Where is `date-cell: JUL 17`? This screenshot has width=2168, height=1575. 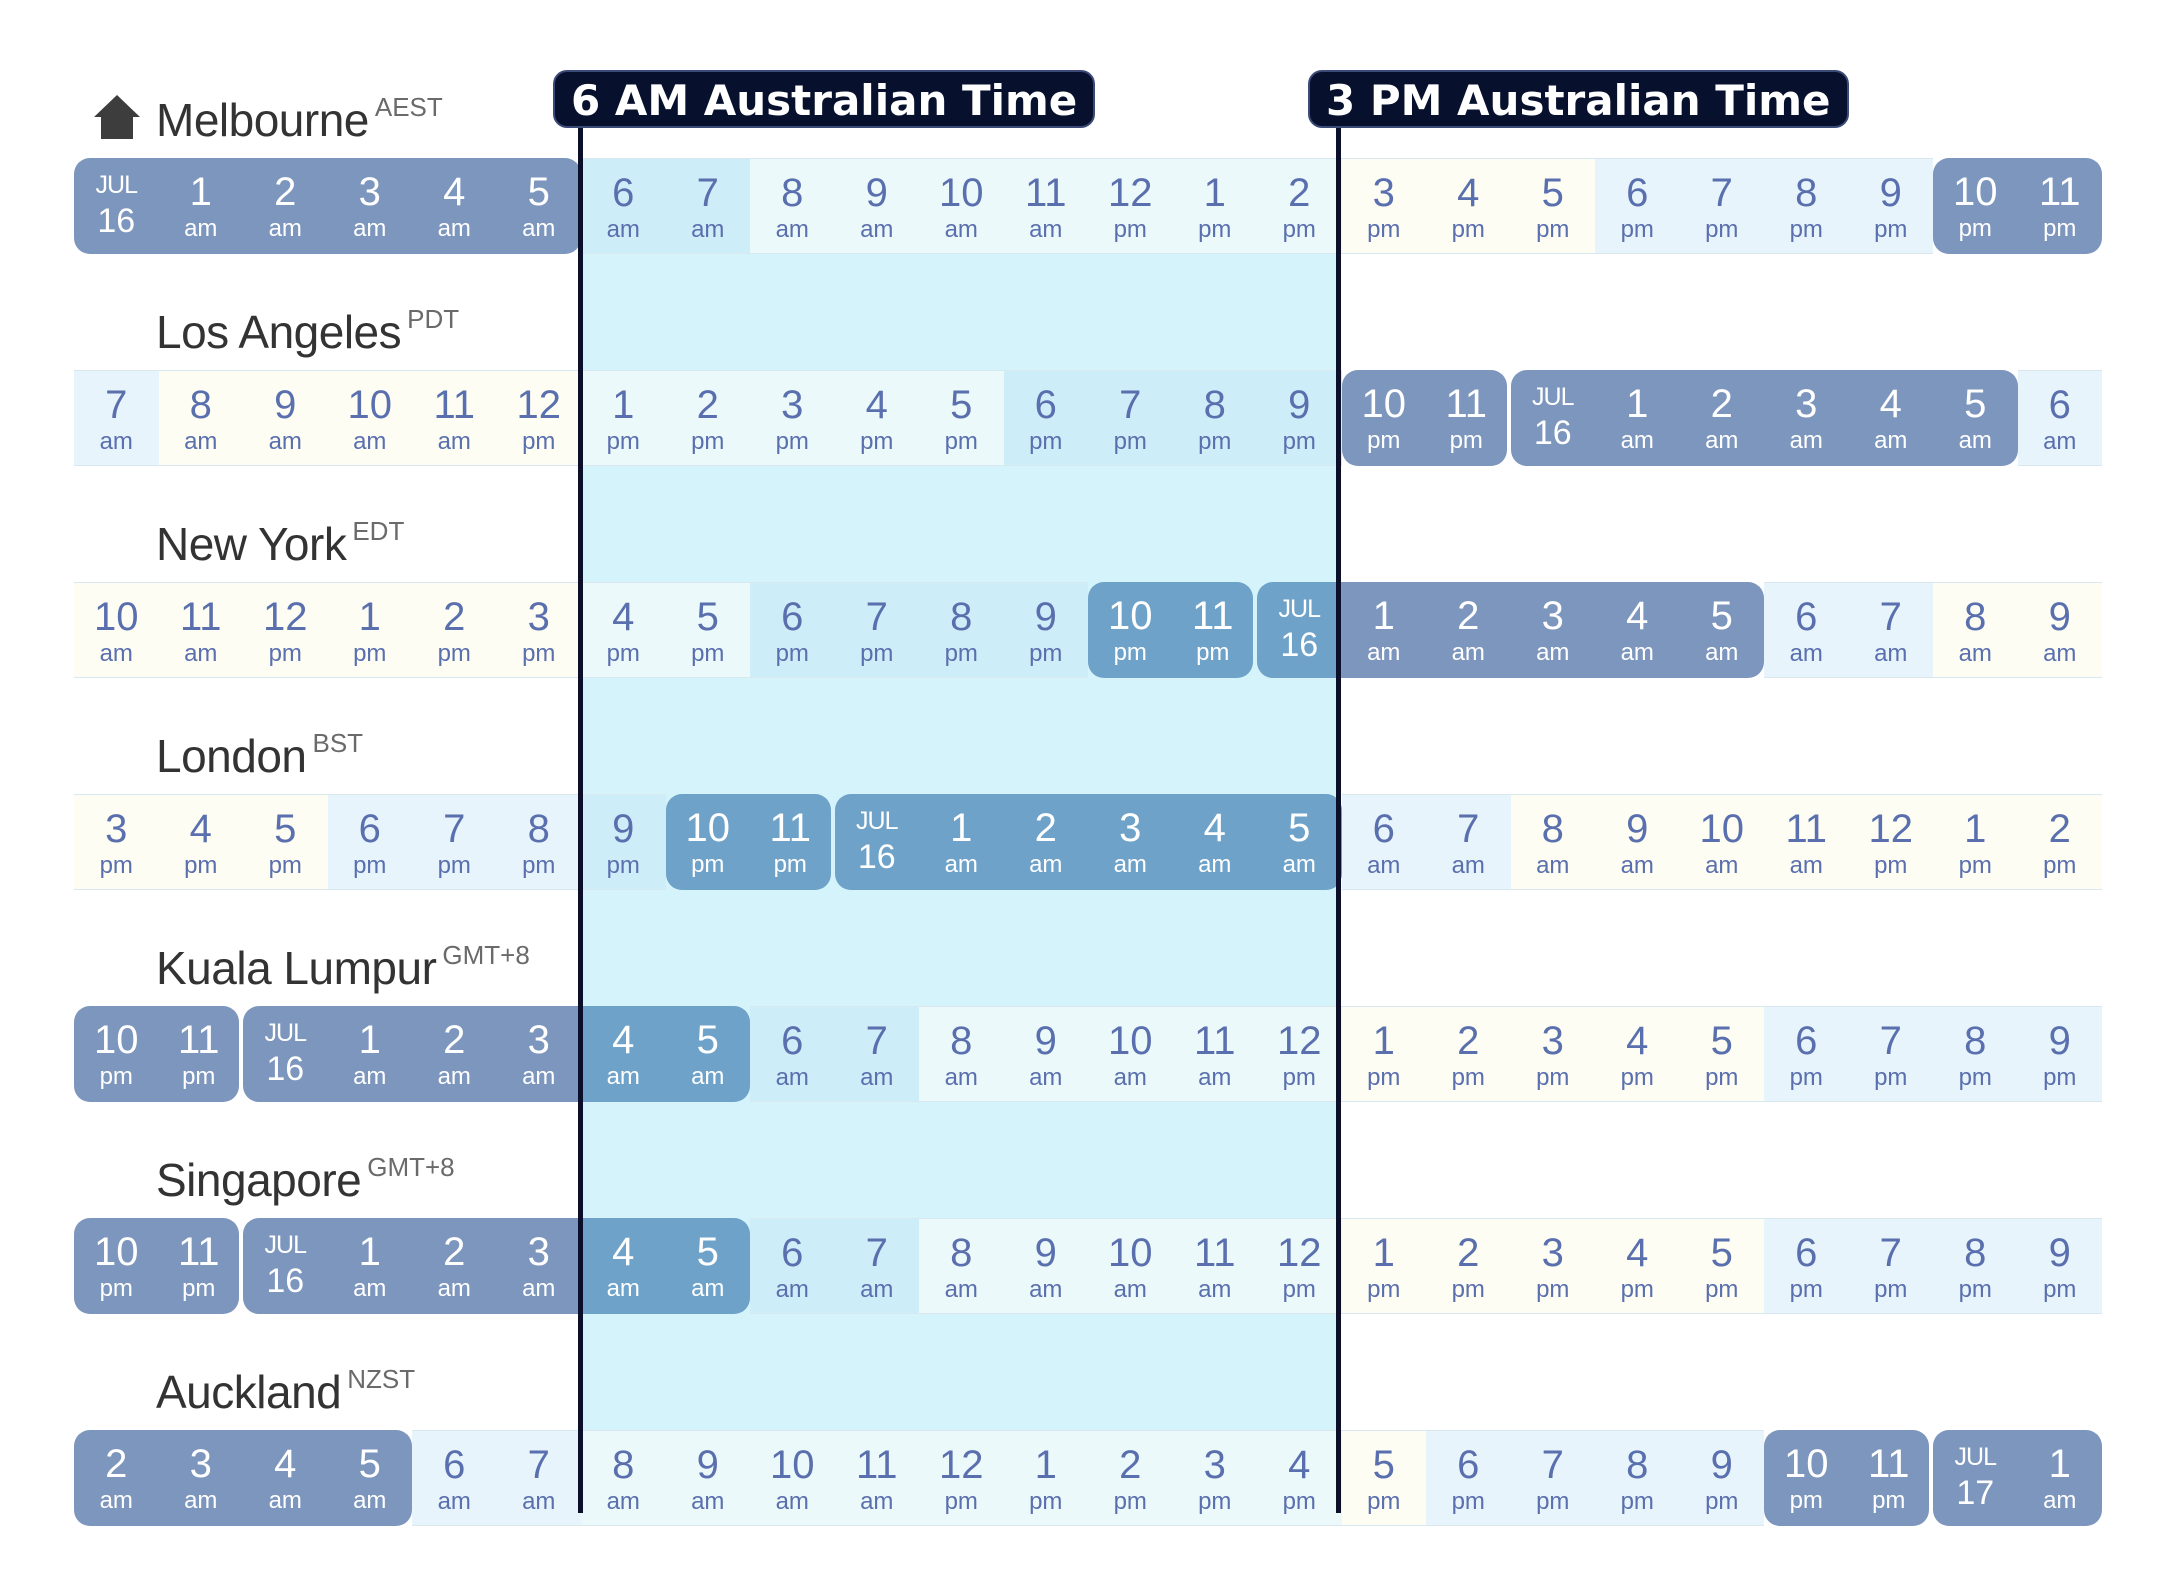
date-cell: JUL 17 is located at coordinates (1975, 1478).